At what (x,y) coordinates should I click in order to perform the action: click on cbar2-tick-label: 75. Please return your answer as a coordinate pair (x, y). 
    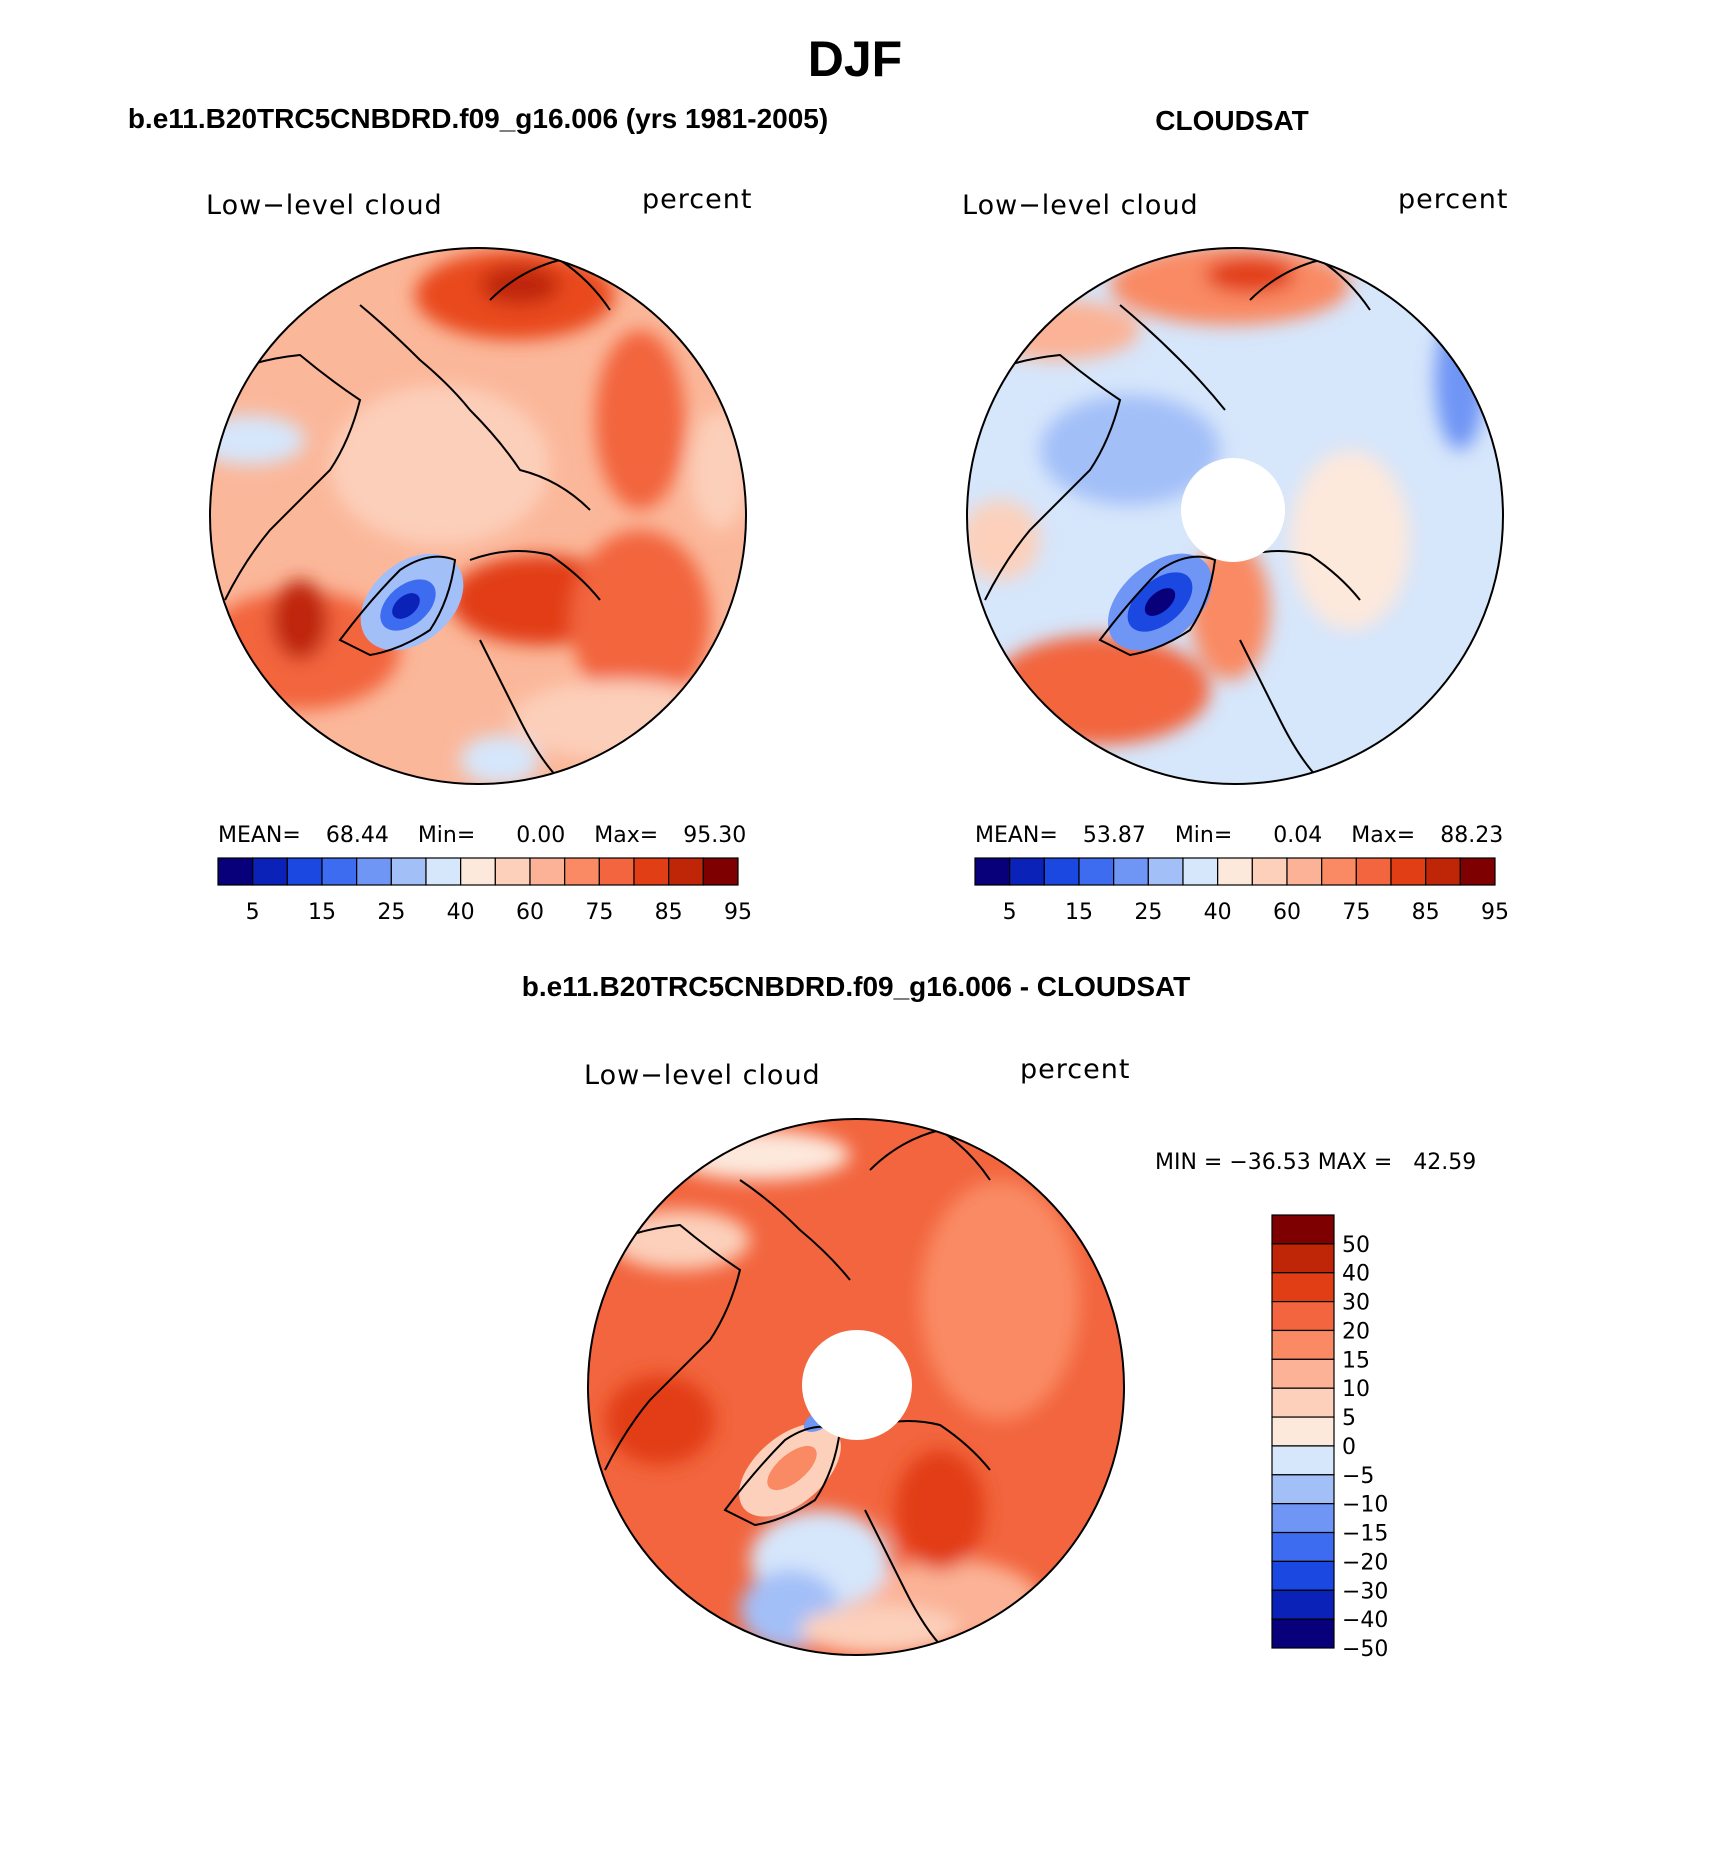
    Looking at the image, I should click on (1356, 912).